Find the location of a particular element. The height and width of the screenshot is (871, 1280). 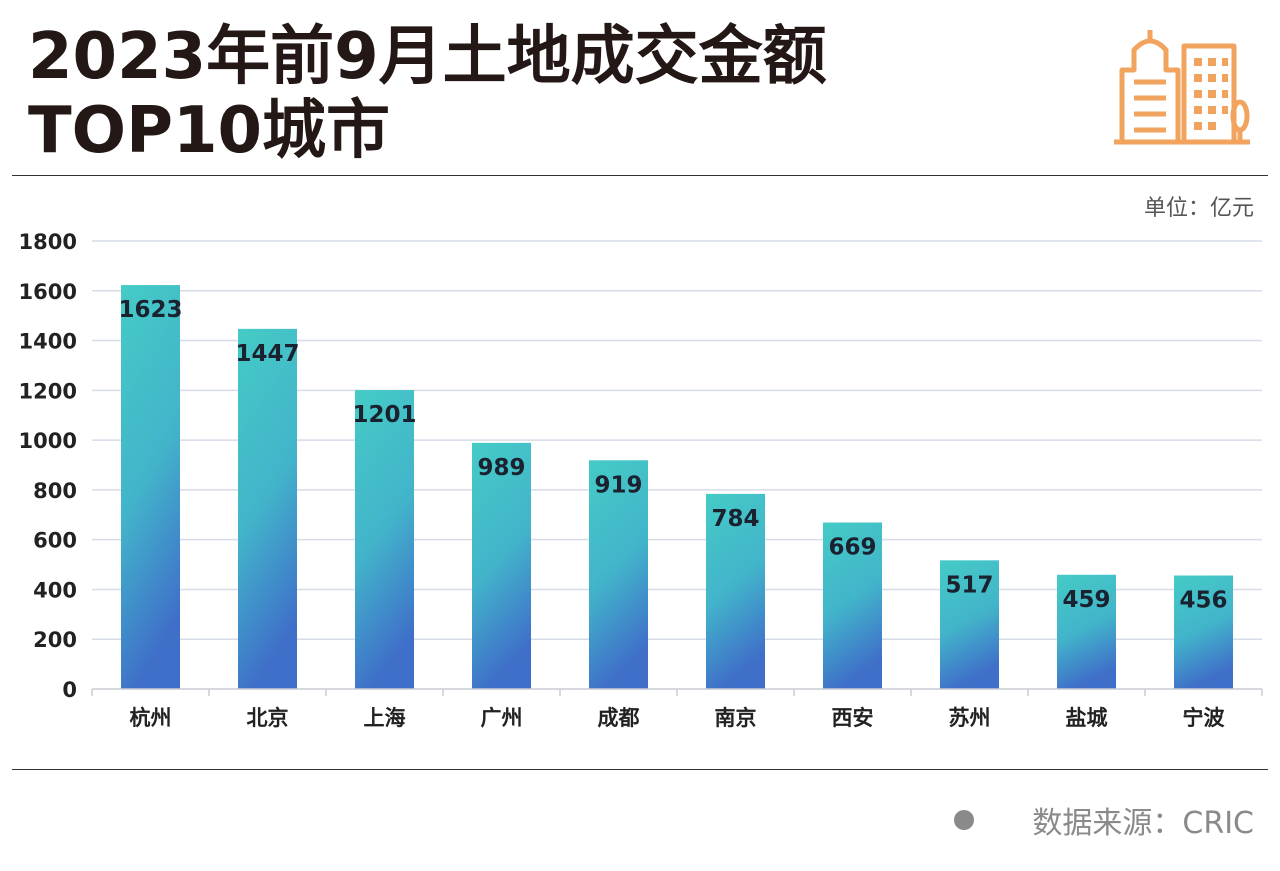

x-tick-label: 成都 is located at coordinates (619, 718).